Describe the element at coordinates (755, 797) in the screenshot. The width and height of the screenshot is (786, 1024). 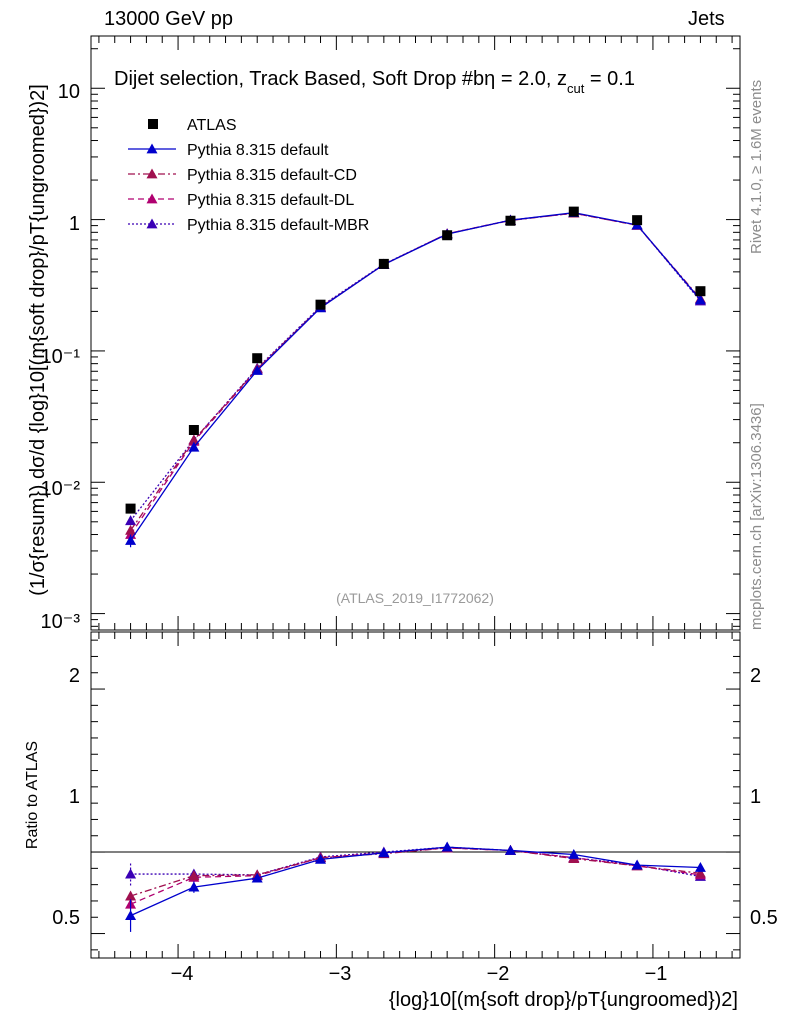
I see `ratio-y-tick-label-right-1: 1` at that location.